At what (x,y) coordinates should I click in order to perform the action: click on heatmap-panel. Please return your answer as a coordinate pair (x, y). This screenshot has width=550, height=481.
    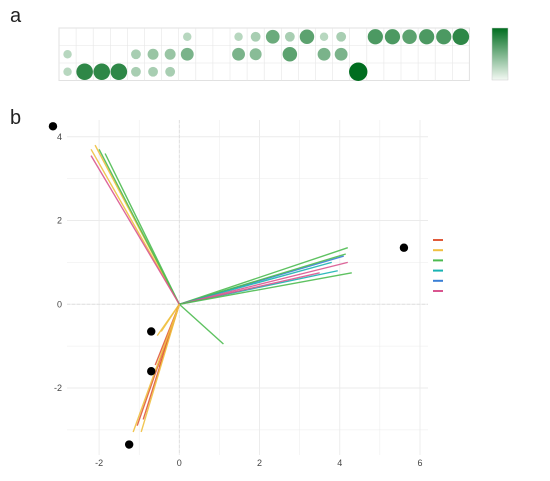
    Looking at the image, I should click on (283, 54).